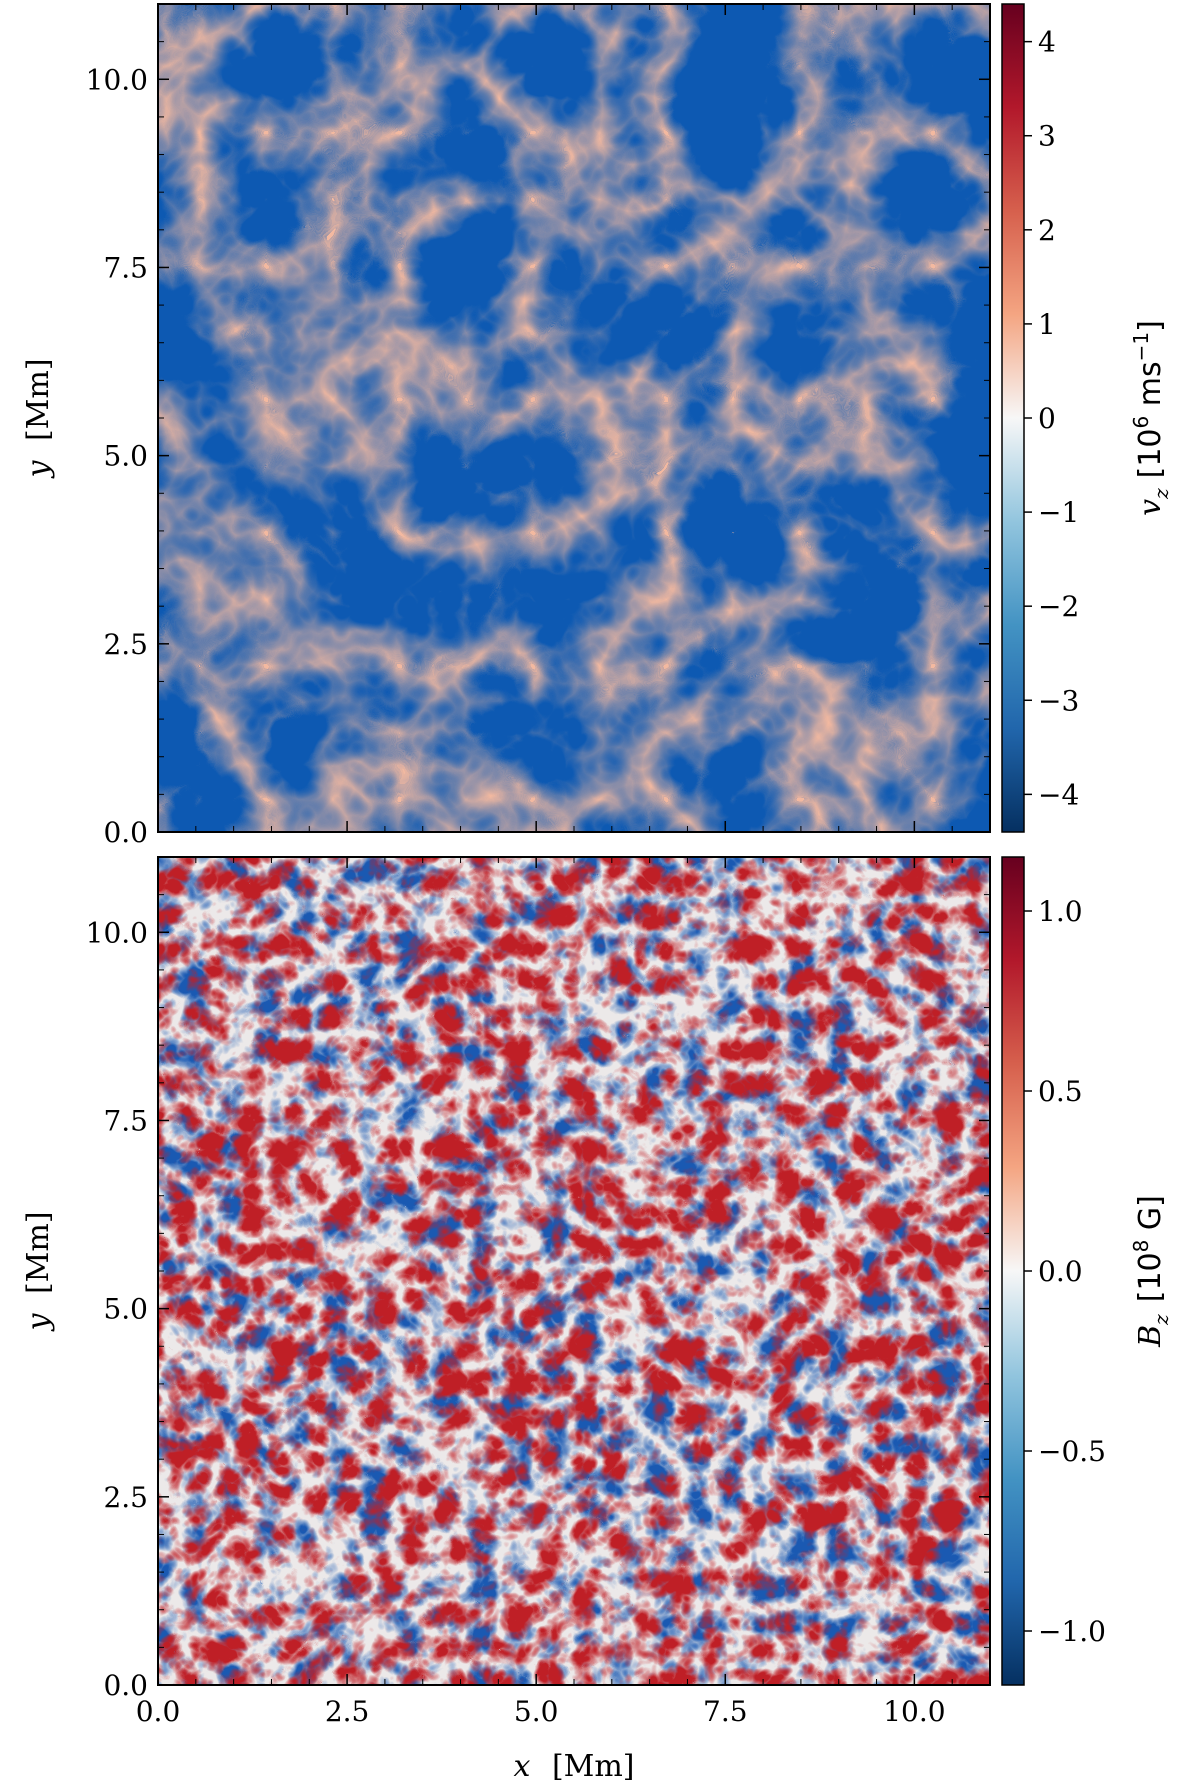 Image resolution: width=1200 pixels, height=1791 pixels. What do you see at coordinates (1072, 1451) in the screenshot?
I see `colorbar-tick-label: −0.5` at bounding box center [1072, 1451].